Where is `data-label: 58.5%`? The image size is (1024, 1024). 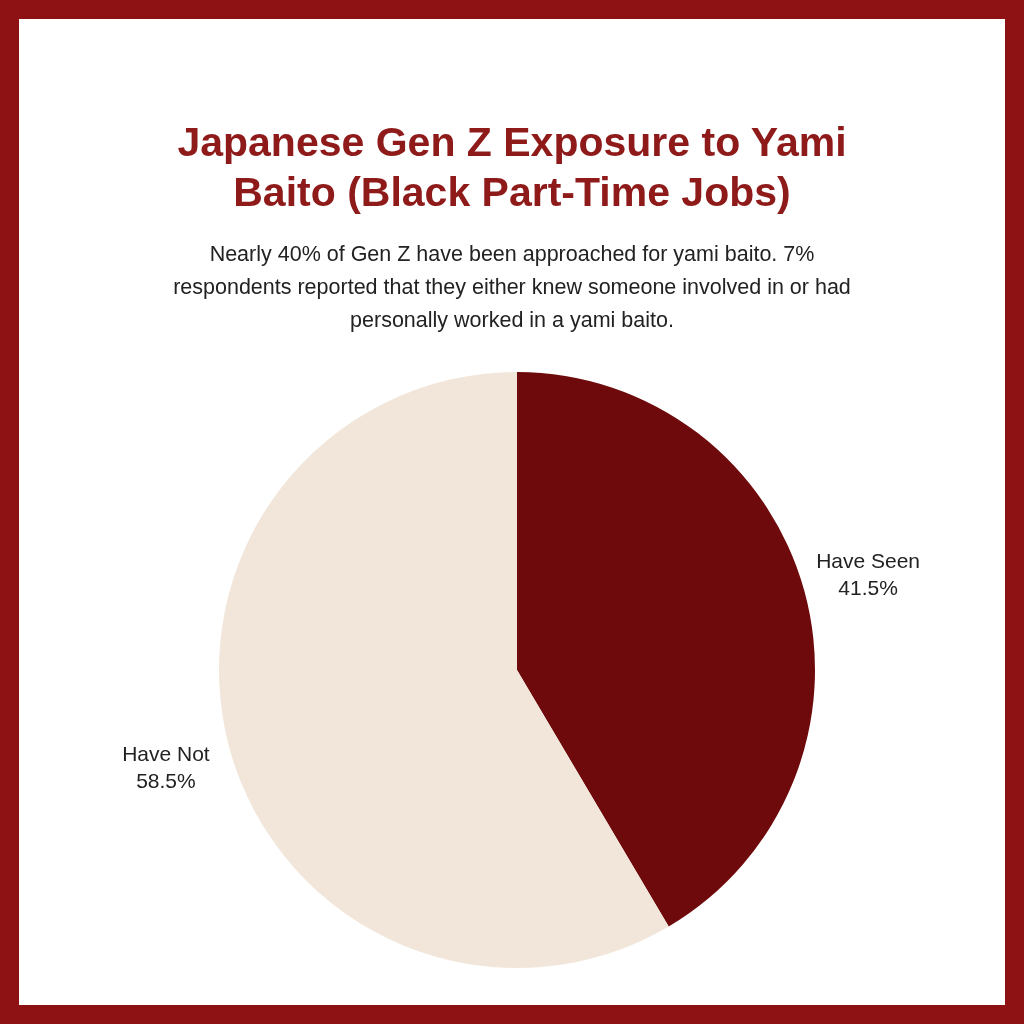 data-label: 58.5% is located at coordinates (166, 780).